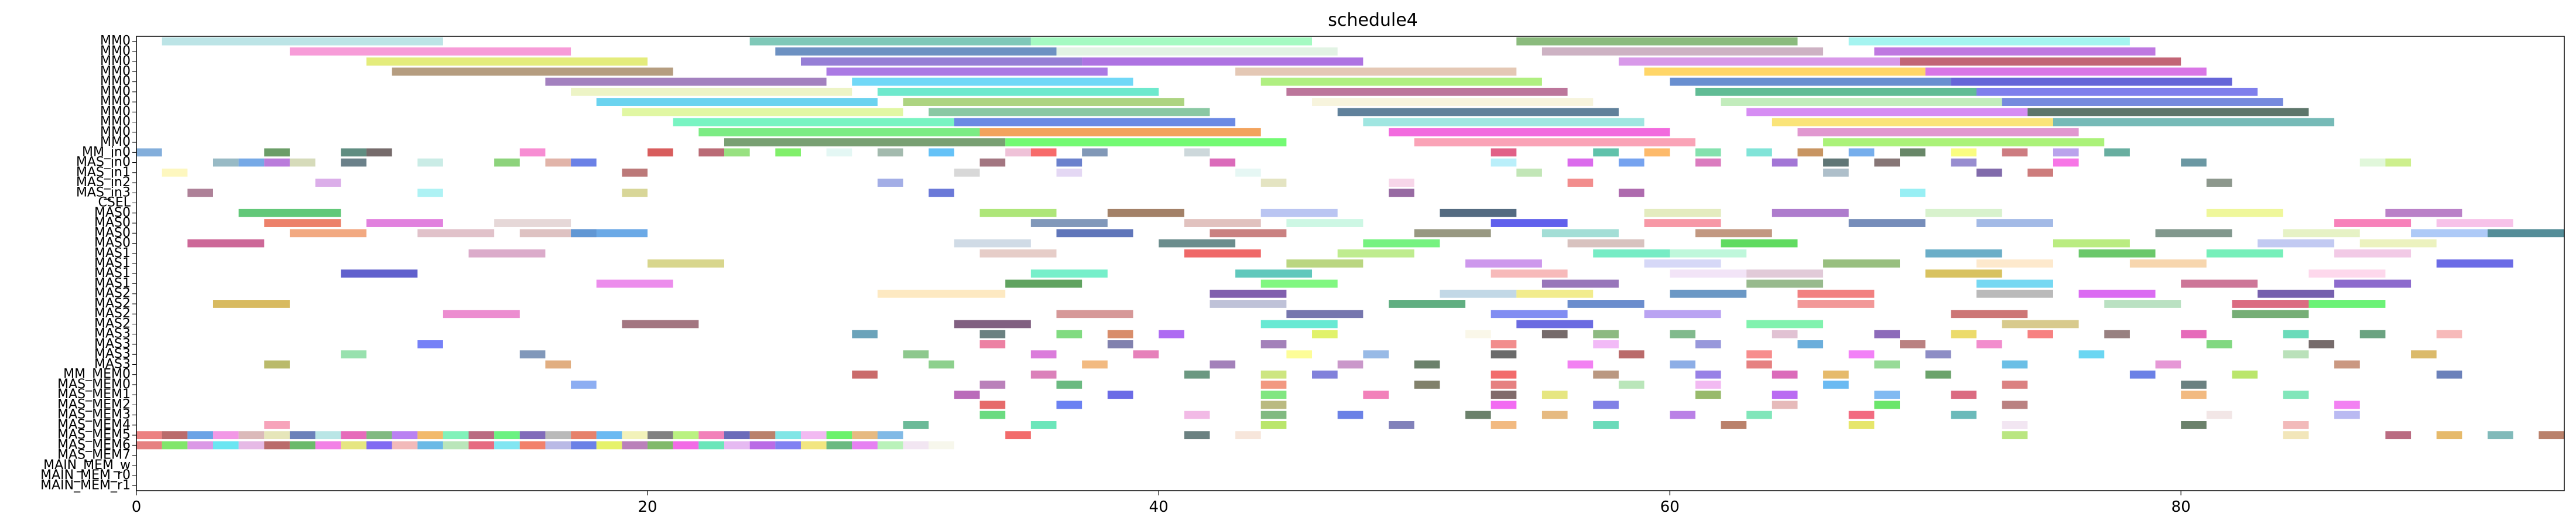 The height and width of the screenshot is (527, 2576). I want to click on y-tick-label: MM0, so click(115, 71).